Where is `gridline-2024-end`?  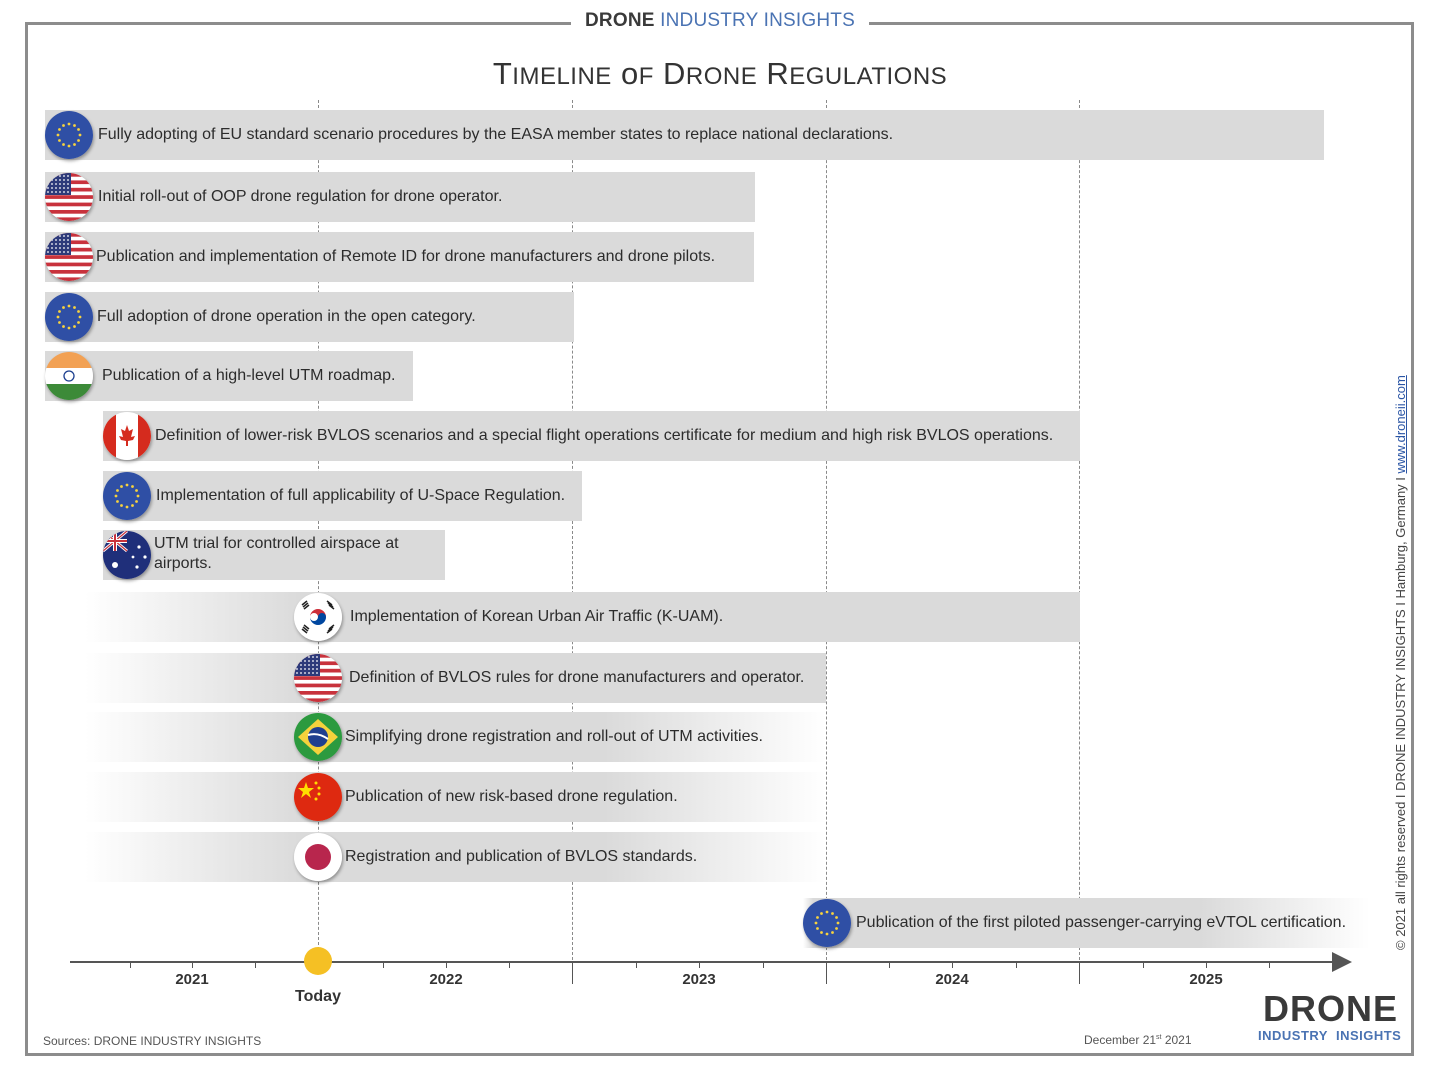 gridline-2024-end is located at coordinates (1079, 530).